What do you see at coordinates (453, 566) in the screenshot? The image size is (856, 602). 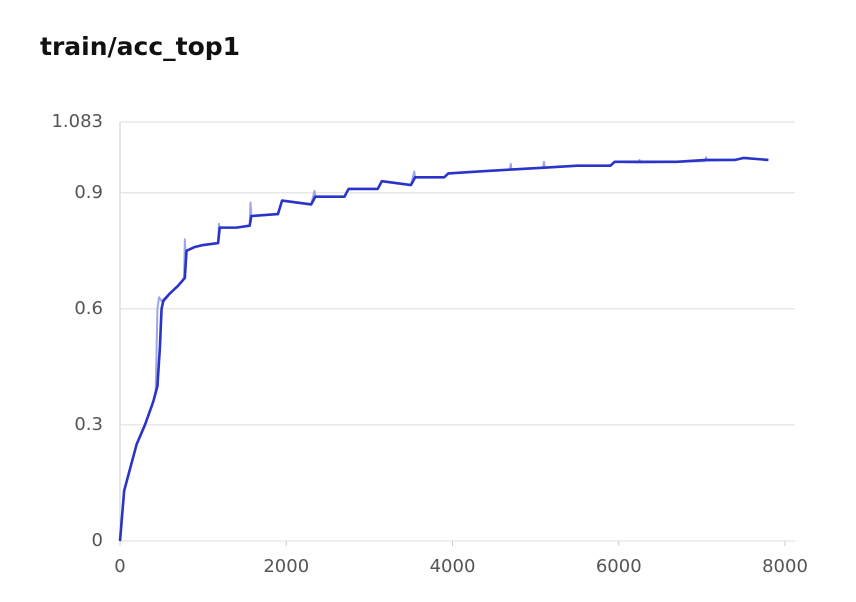 I see `x-tick-label: 4000` at bounding box center [453, 566].